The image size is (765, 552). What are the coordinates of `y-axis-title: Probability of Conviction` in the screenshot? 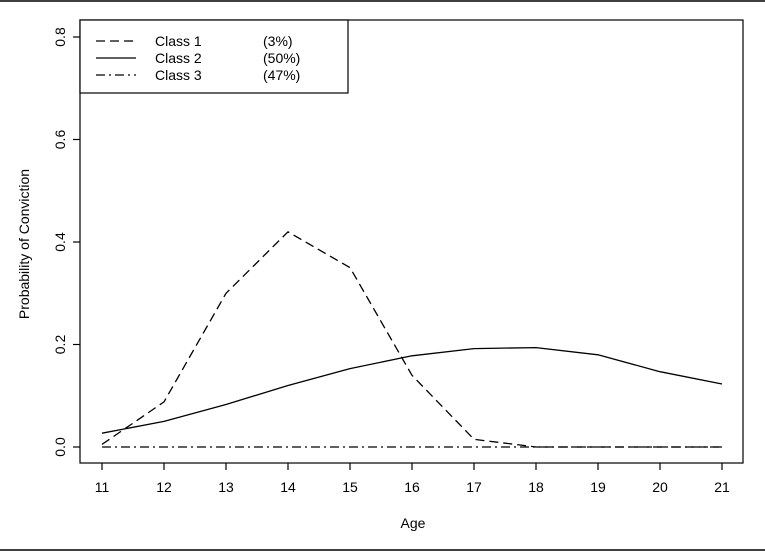 It's located at (24, 244).